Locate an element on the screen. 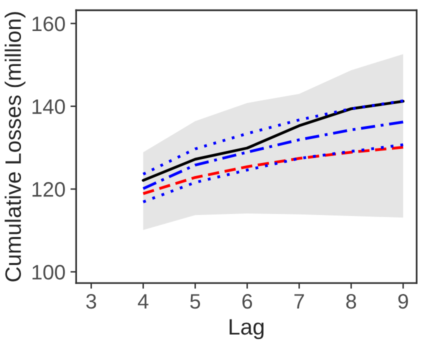 The width and height of the screenshot is (423, 341). x-tick-label: 9 is located at coordinates (403, 301).